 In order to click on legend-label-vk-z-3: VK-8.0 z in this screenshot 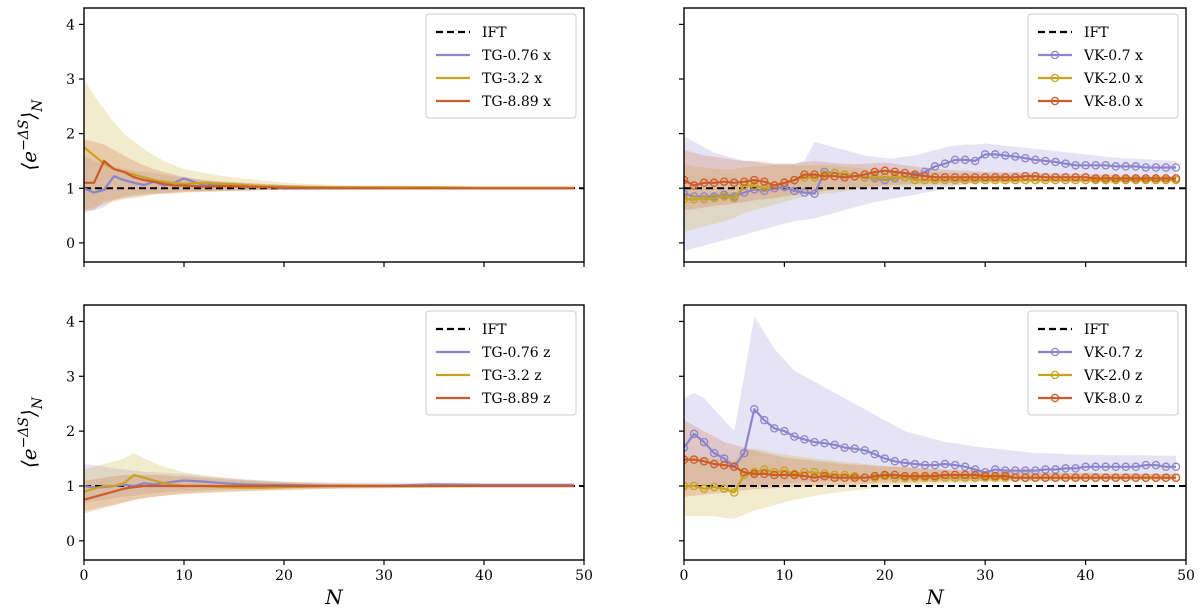, I will do `click(1112, 399)`.